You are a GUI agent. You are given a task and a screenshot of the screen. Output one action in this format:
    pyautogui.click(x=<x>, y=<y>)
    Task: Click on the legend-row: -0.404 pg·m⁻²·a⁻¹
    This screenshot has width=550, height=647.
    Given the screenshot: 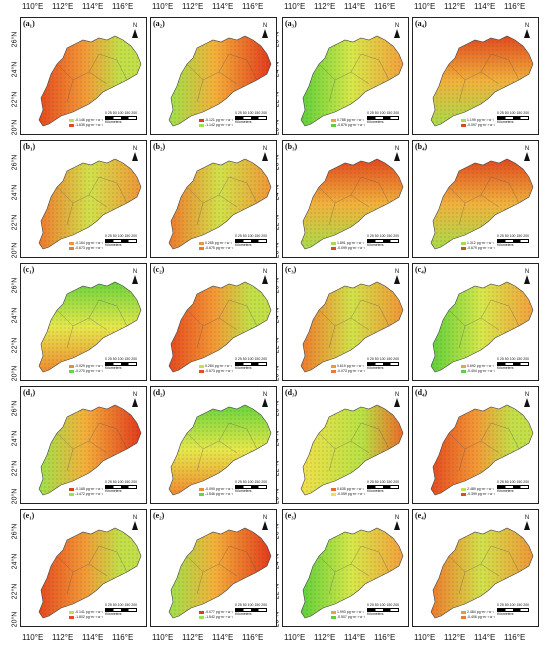 What is the action you would take?
    pyautogui.click(x=478, y=371)
    